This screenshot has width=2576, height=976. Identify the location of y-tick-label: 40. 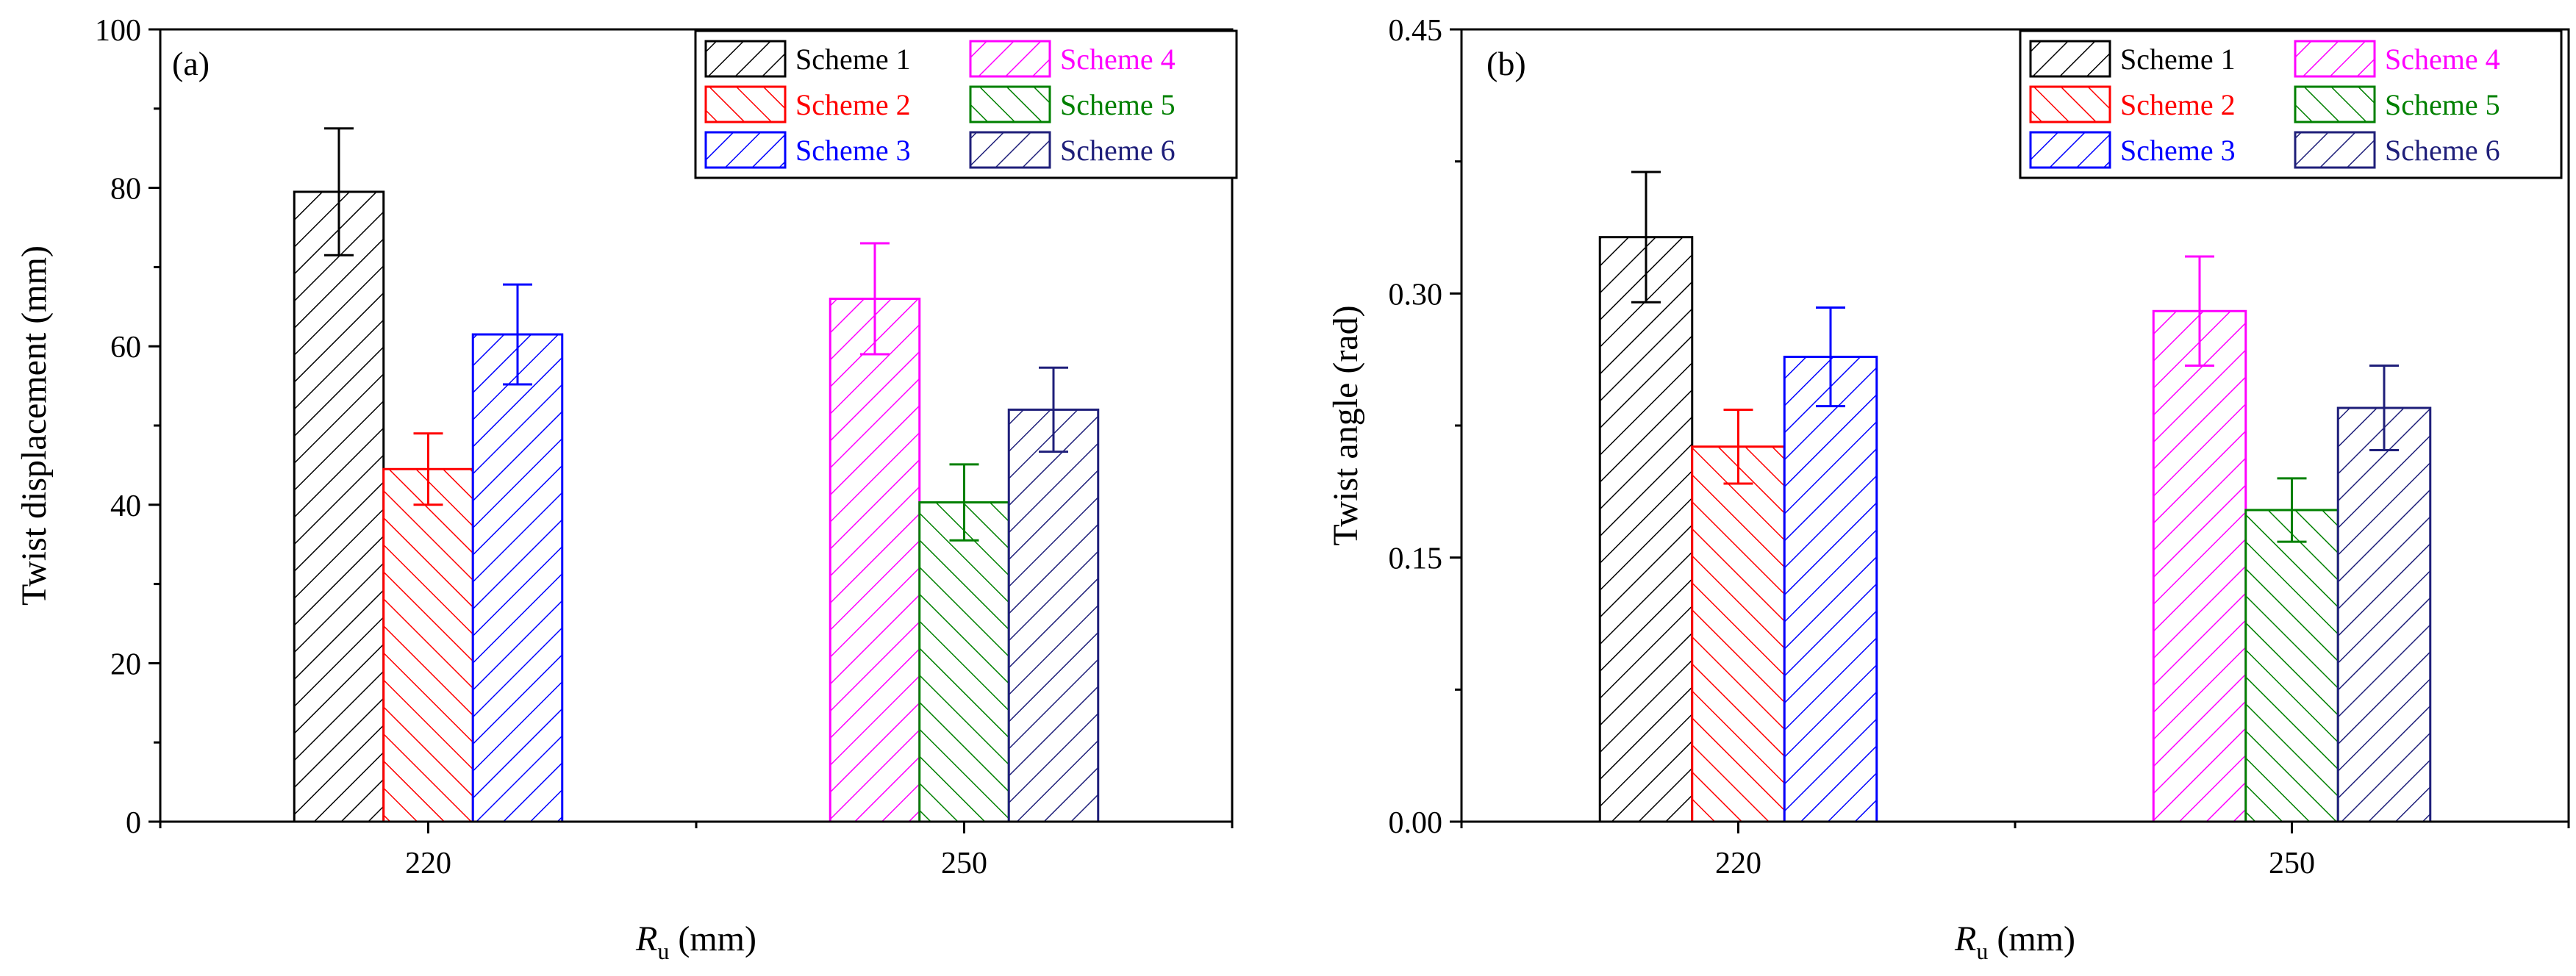
(125, 506).